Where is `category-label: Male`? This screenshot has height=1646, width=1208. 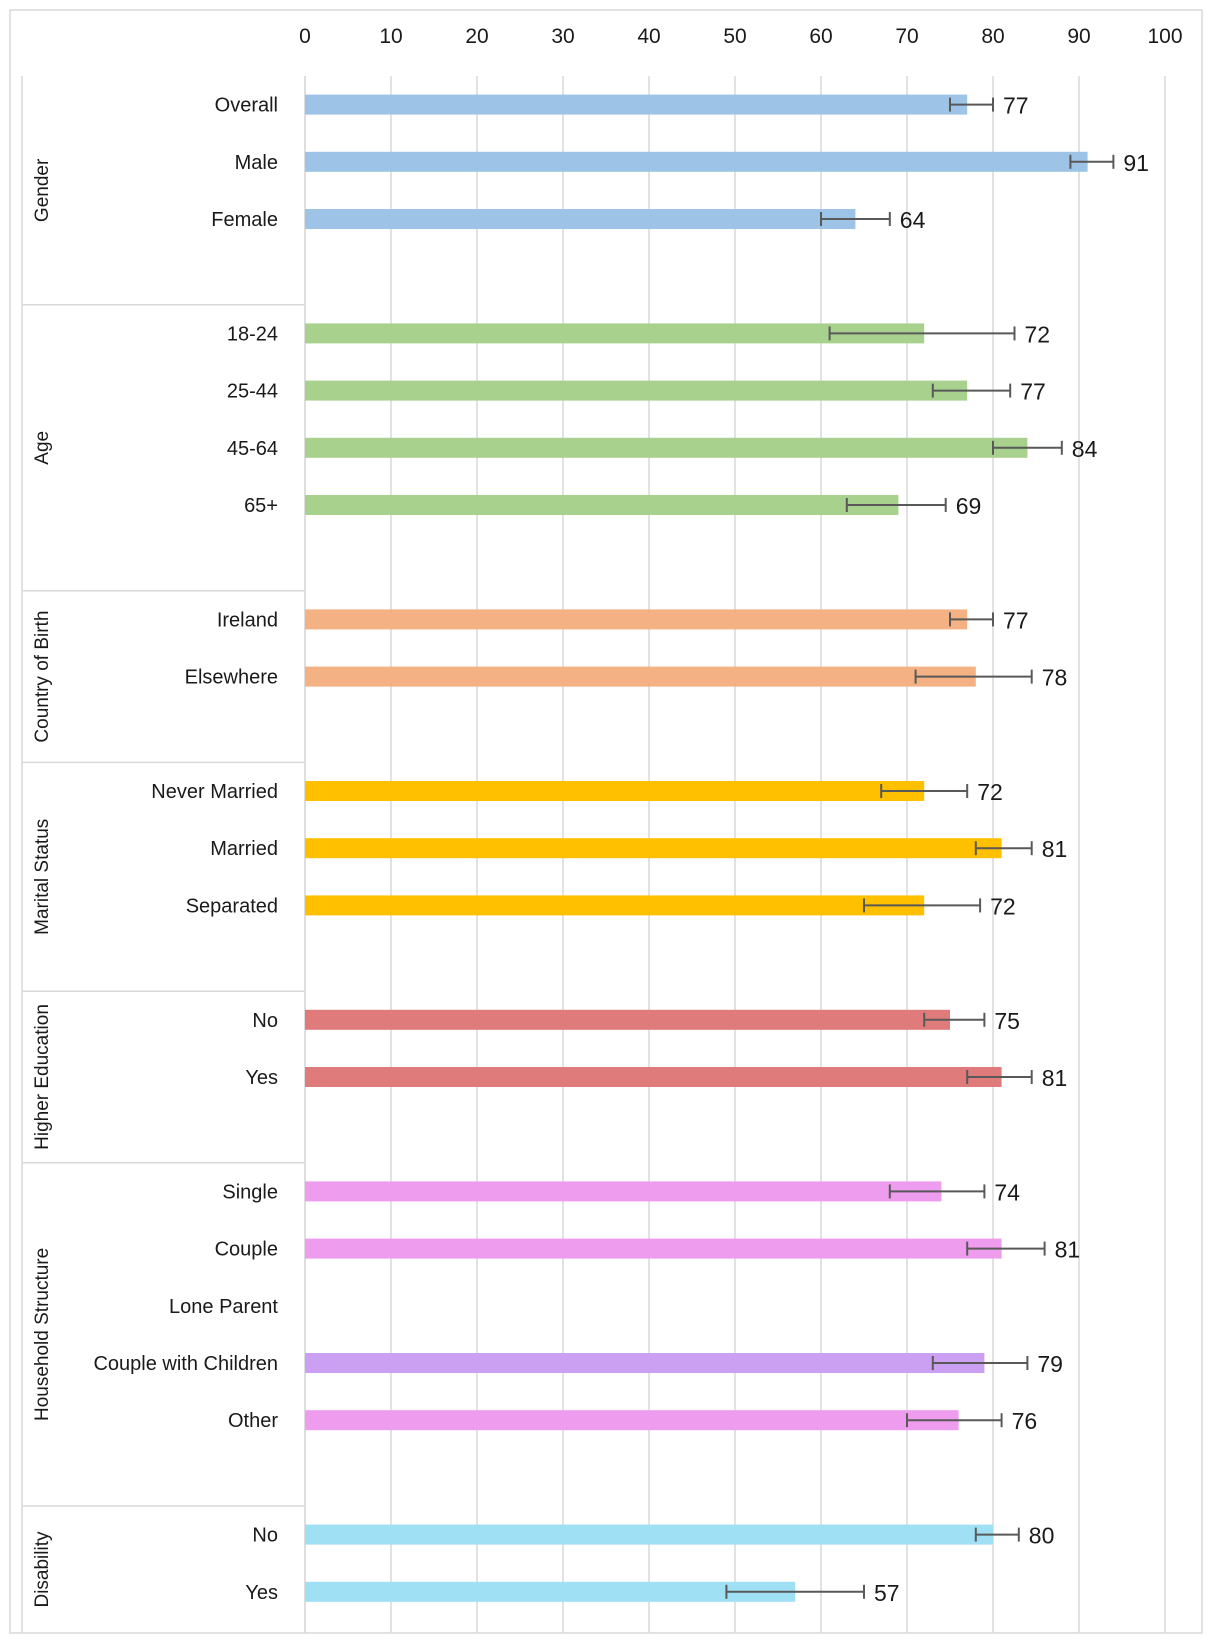 category-label: Male is located at coordinates (256, 163).